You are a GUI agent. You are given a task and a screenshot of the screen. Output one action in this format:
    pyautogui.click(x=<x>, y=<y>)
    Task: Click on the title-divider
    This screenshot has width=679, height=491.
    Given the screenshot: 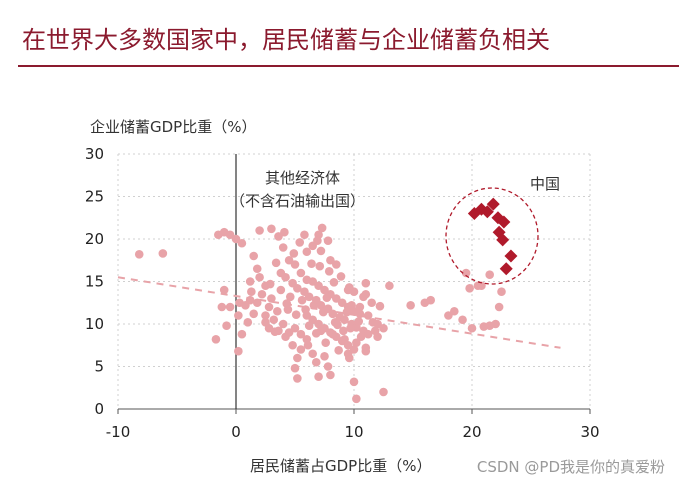 What is the action you would take?
    pyautogui.click(x=348, y=66)
    